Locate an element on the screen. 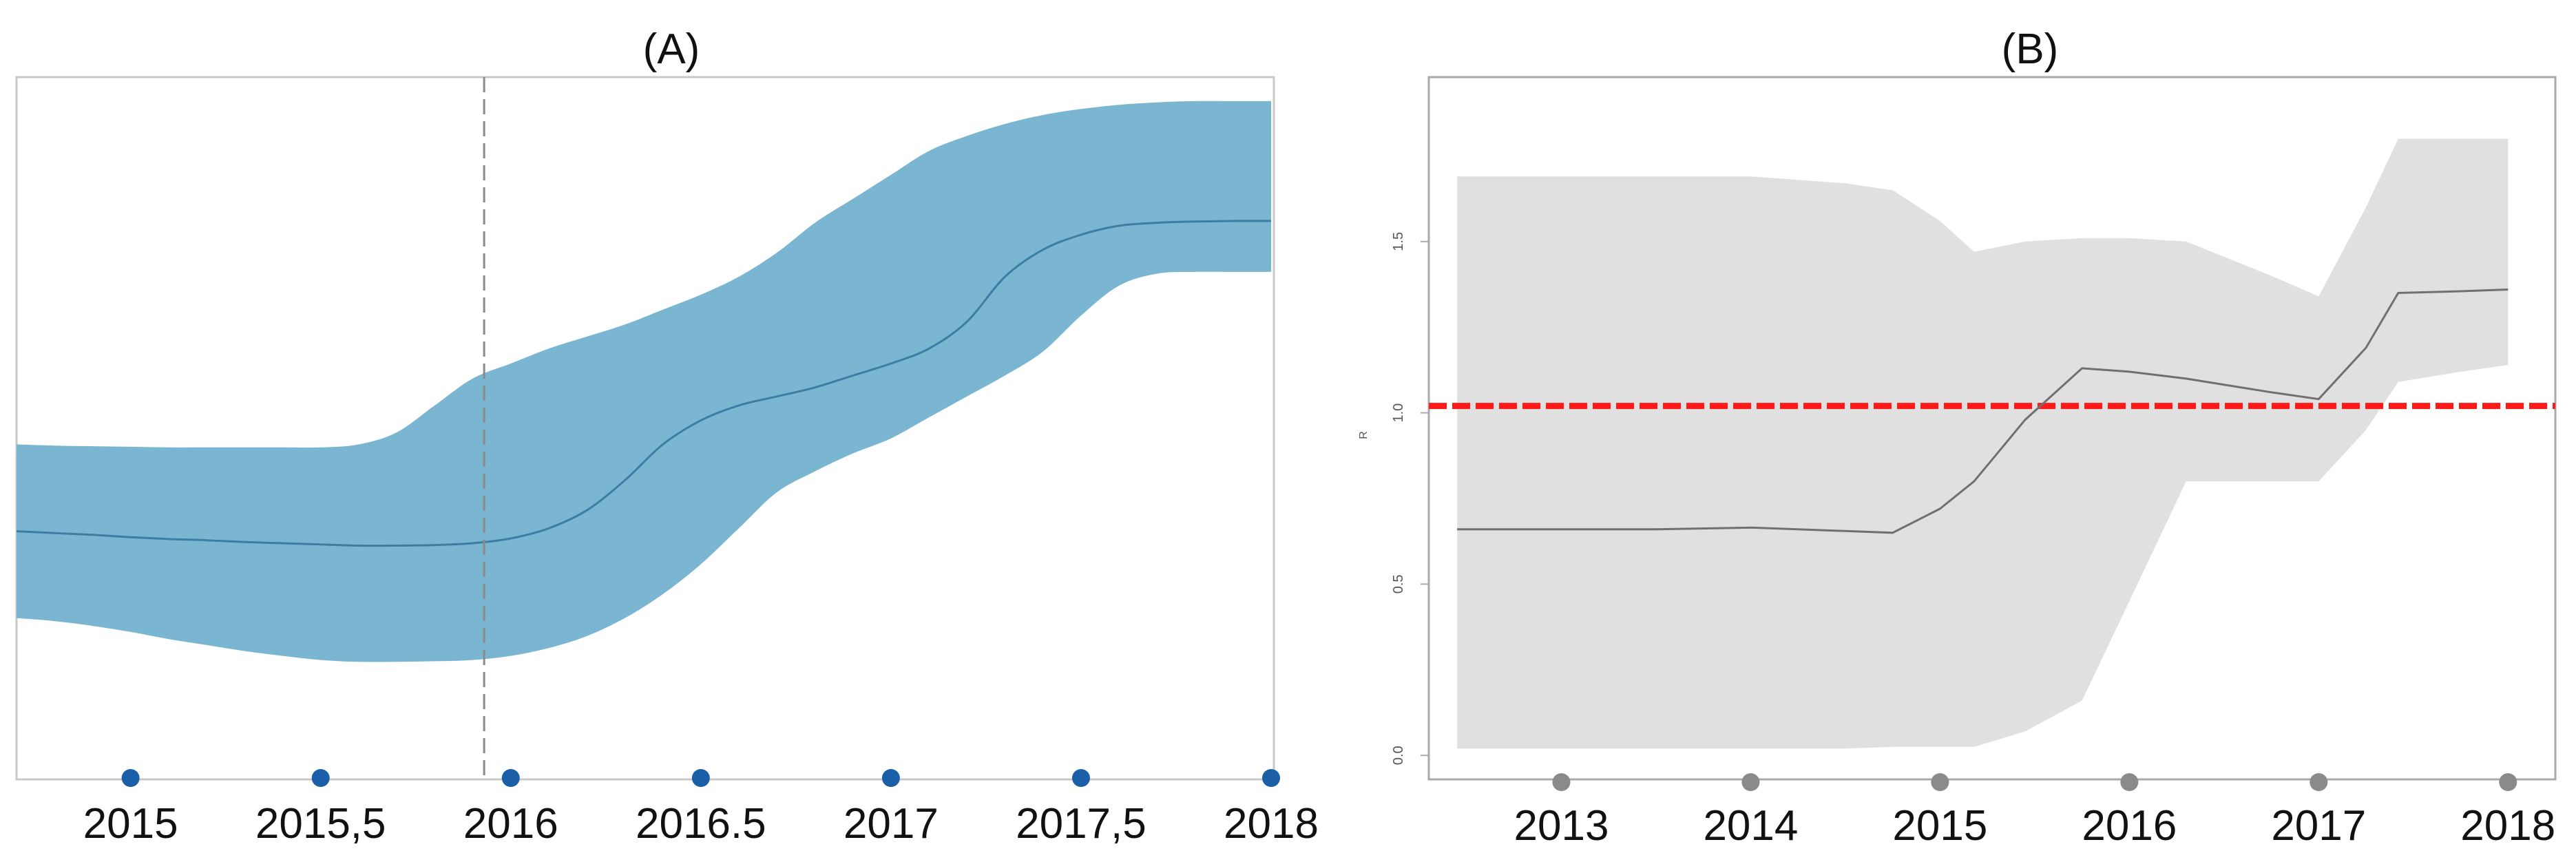  panel-b-ytick-layer: 0.0 0.5 1.0 1.5 is located at coordinates (1410, 498).